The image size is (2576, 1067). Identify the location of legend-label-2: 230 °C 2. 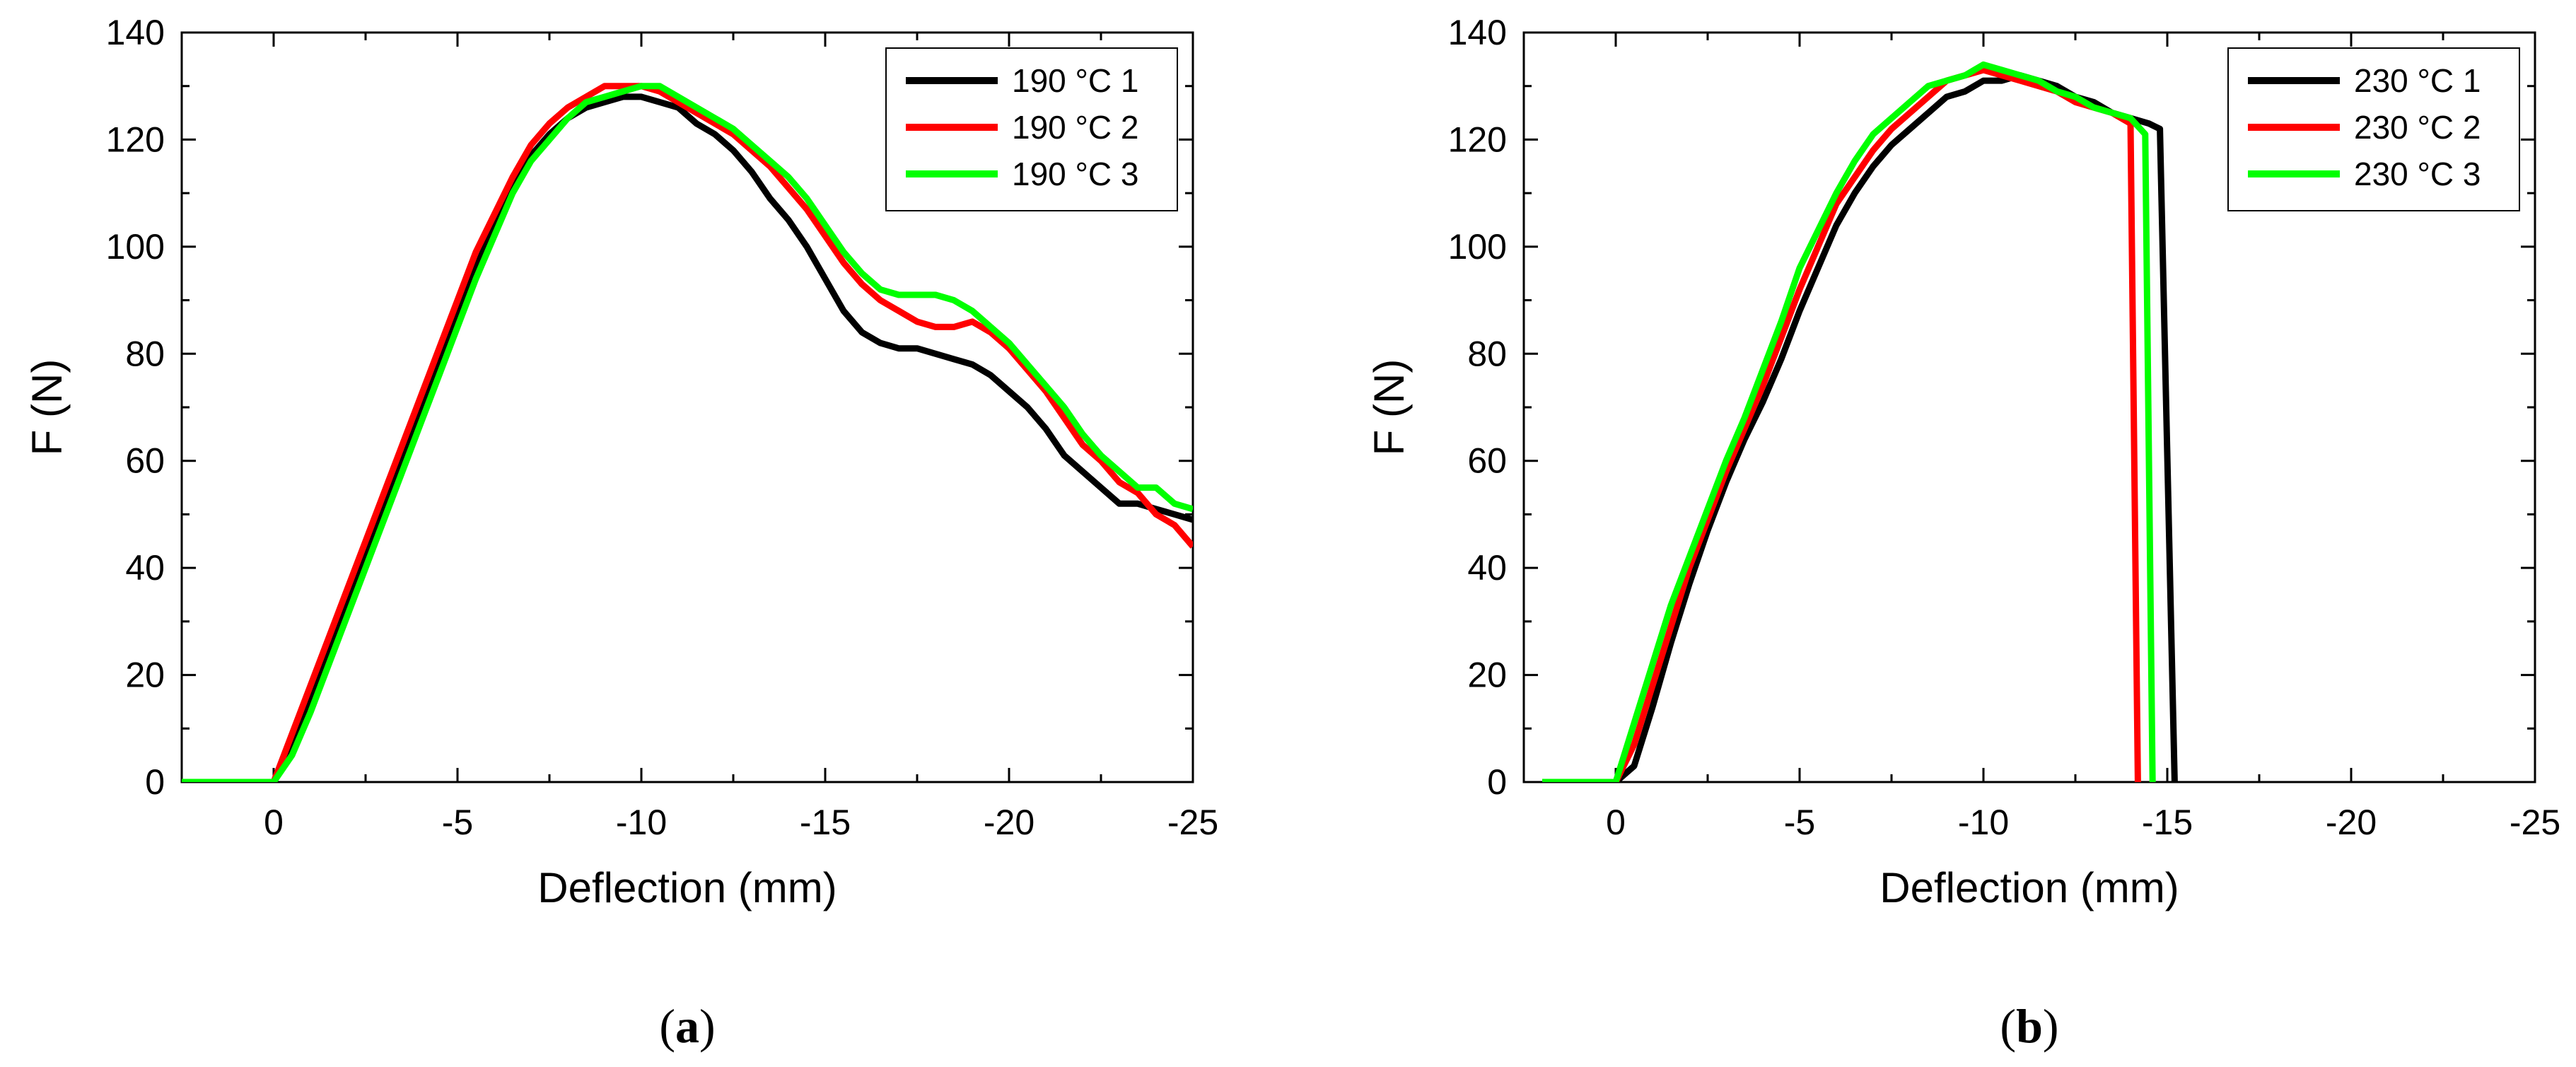
(2417, 127).